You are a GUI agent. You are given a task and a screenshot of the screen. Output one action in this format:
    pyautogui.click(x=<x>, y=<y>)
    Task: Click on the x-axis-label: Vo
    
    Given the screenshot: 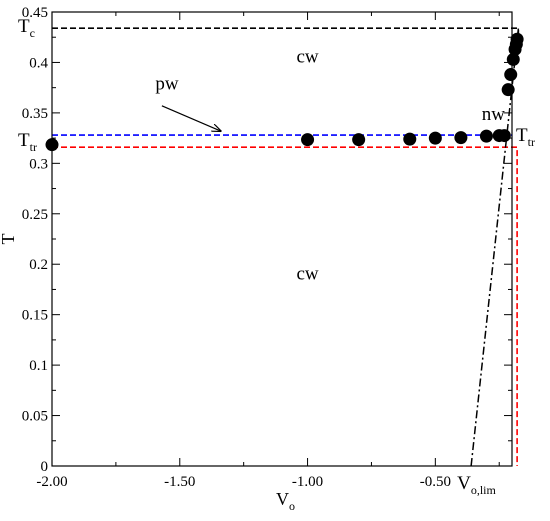 What is the action you would take?
    pyautogui.click(x=285, y=501)
    